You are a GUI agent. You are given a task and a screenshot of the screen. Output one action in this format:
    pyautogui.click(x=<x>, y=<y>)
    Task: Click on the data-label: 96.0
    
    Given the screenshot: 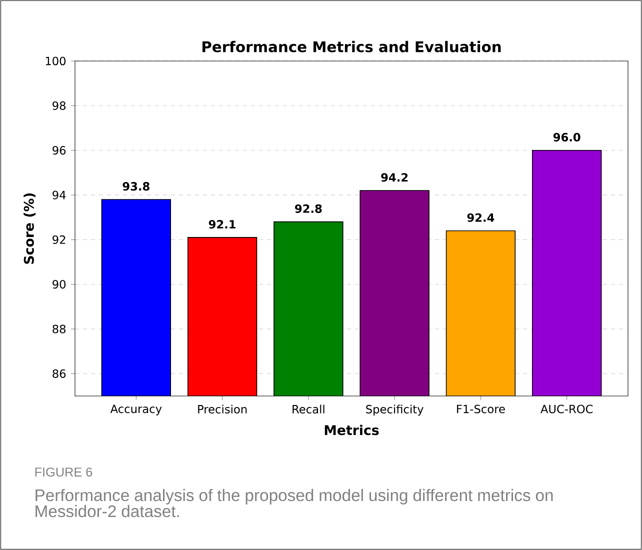 What is the action you would take?
    pyautogui.click(x=566, y=137)
    